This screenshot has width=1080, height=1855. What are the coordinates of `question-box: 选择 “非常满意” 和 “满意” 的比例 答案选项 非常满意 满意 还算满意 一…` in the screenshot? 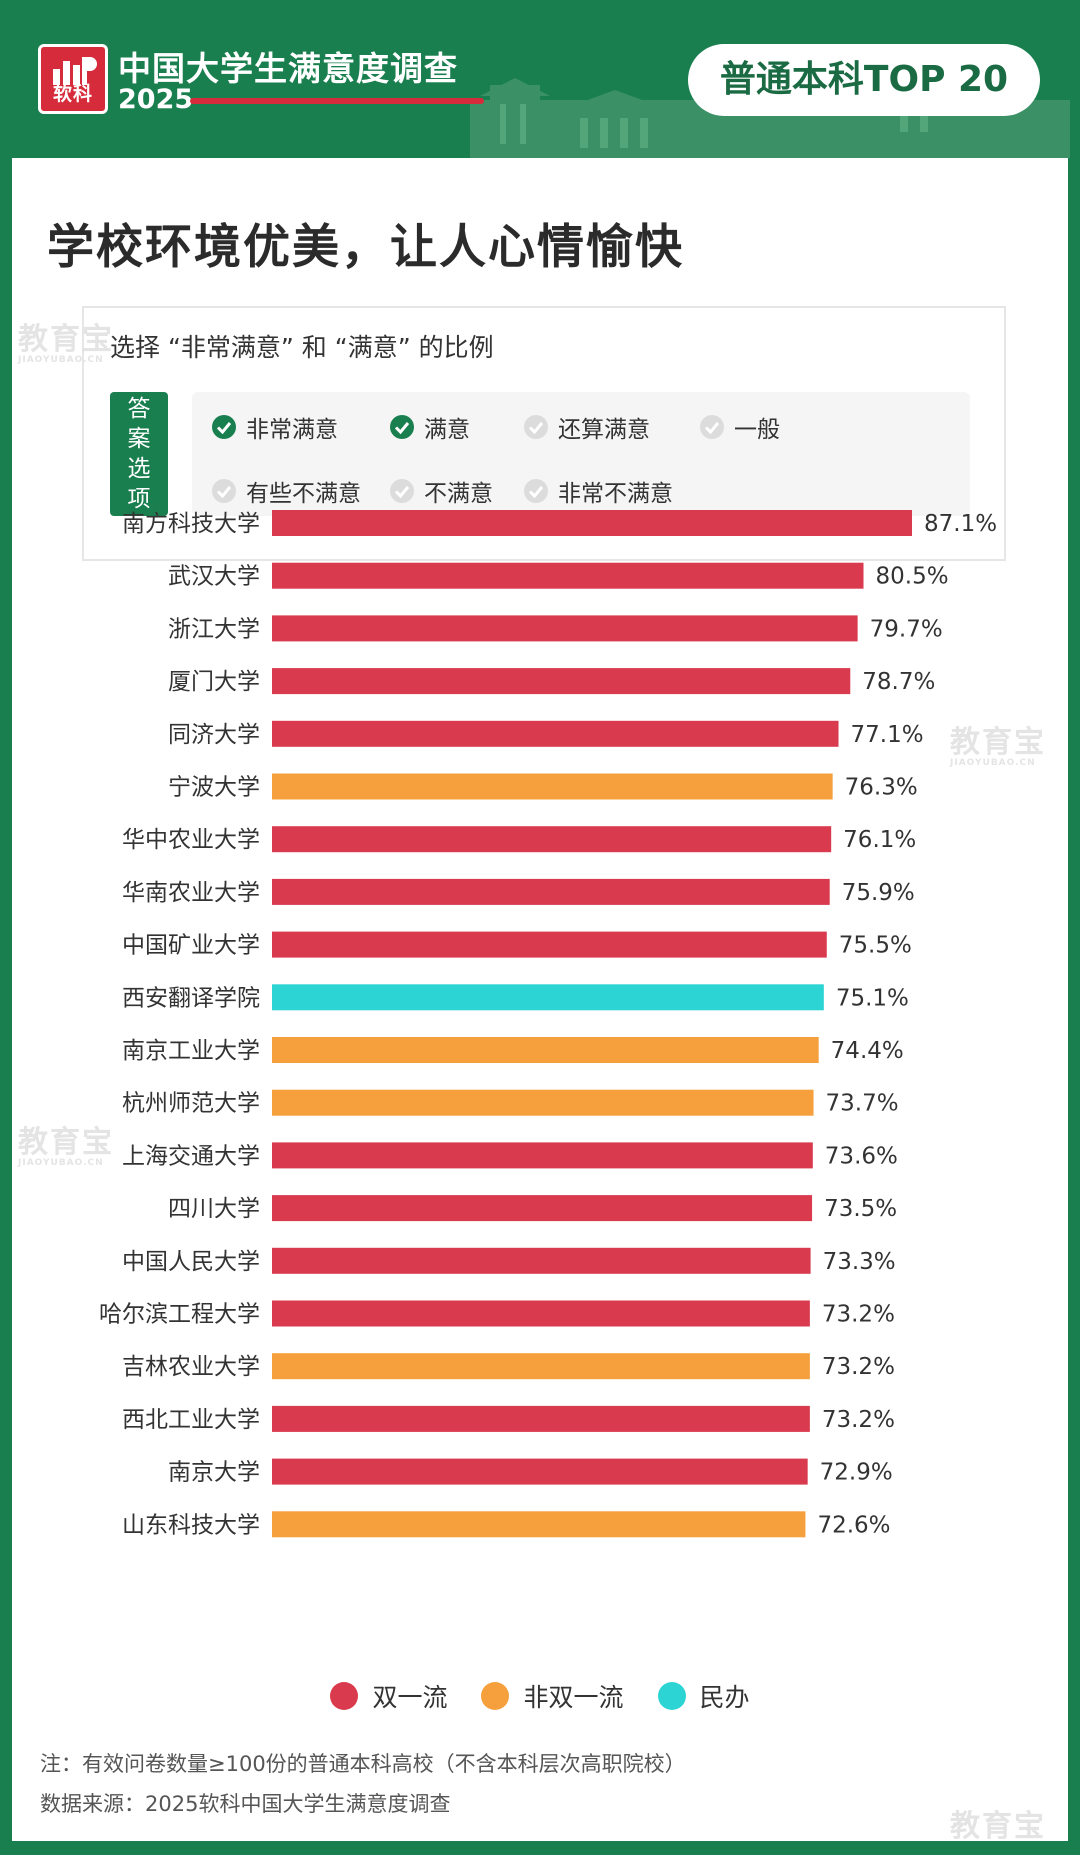 It's located at (544, 433).